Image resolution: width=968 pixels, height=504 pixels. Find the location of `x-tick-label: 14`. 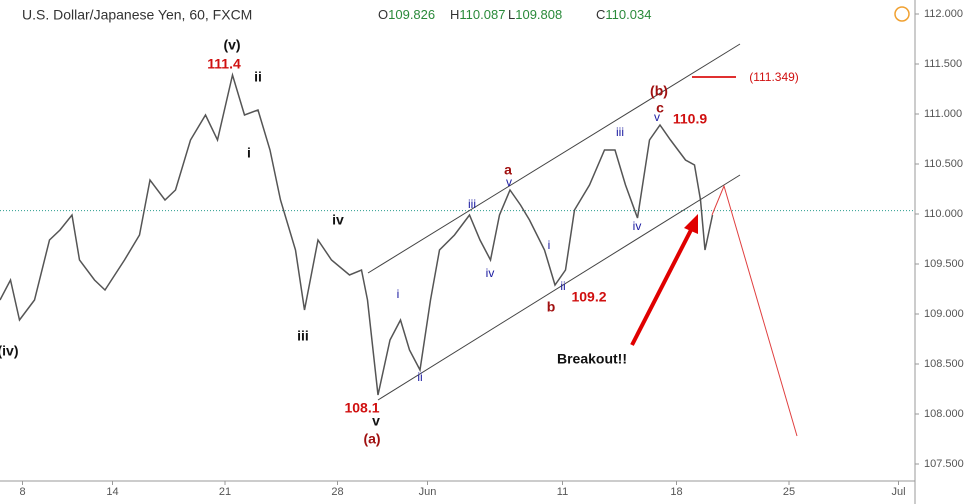

x-tick-label: 14 is located at coordinates (112, 492).